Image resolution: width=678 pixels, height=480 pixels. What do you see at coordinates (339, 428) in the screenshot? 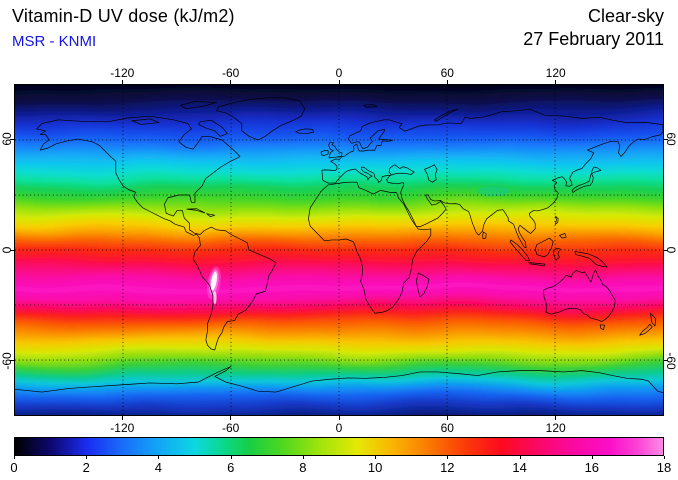
I see `lon-tick-label-bottom: 0` at bounding box center [339, 428].